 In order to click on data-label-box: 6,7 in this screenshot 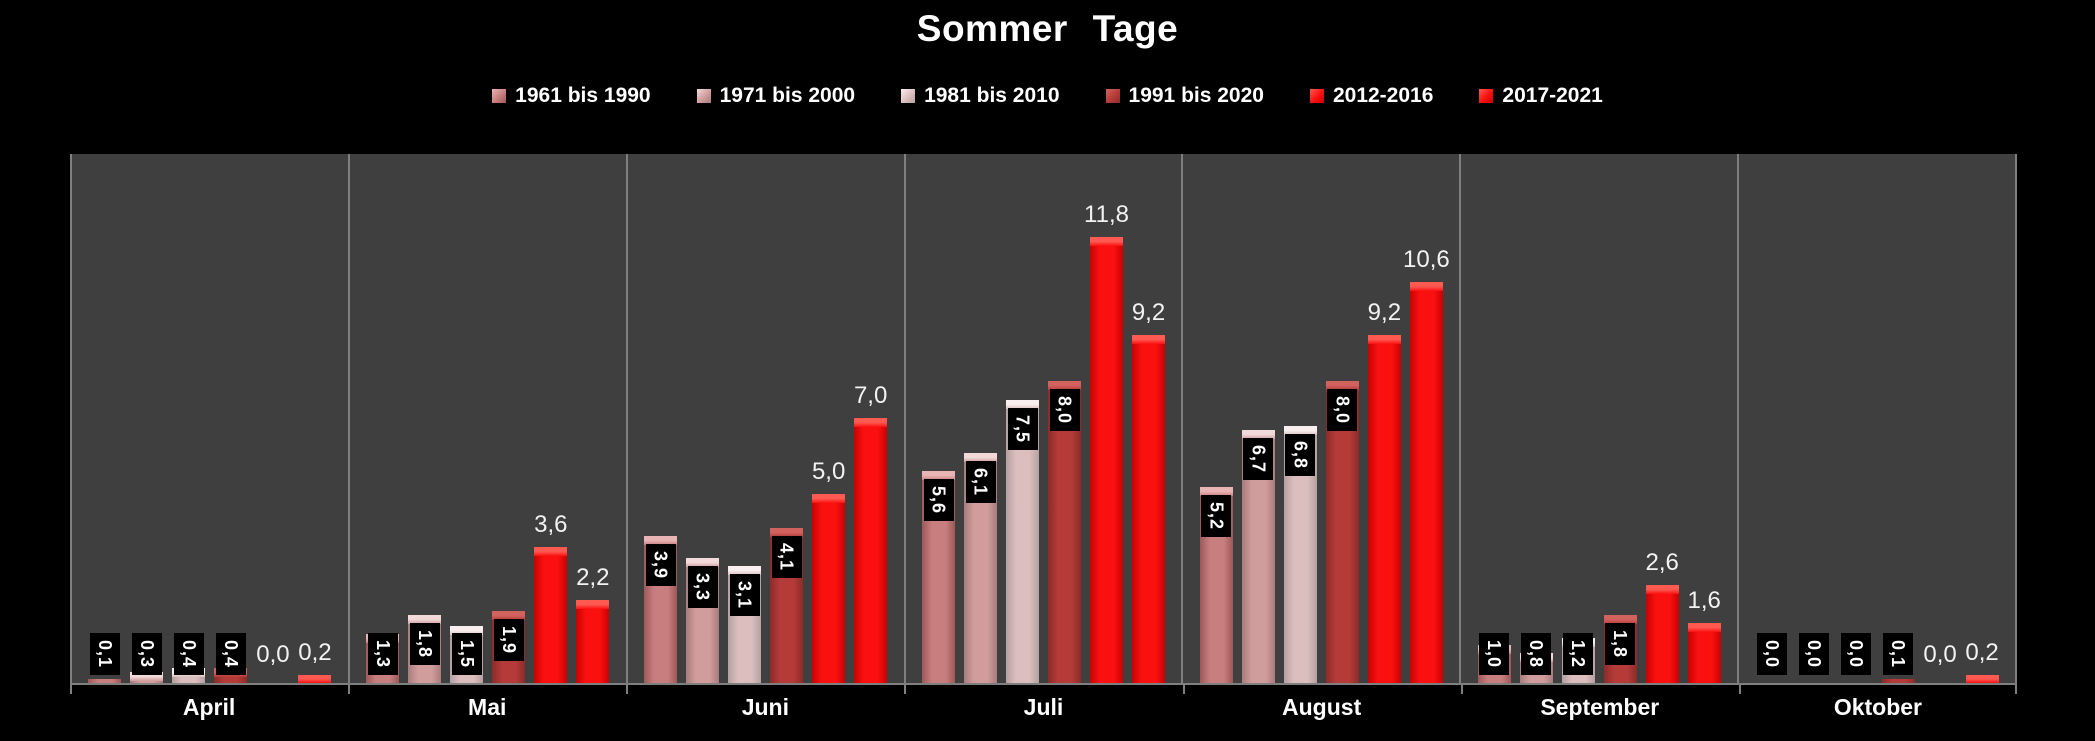, I will do `click(1258, 459)`.